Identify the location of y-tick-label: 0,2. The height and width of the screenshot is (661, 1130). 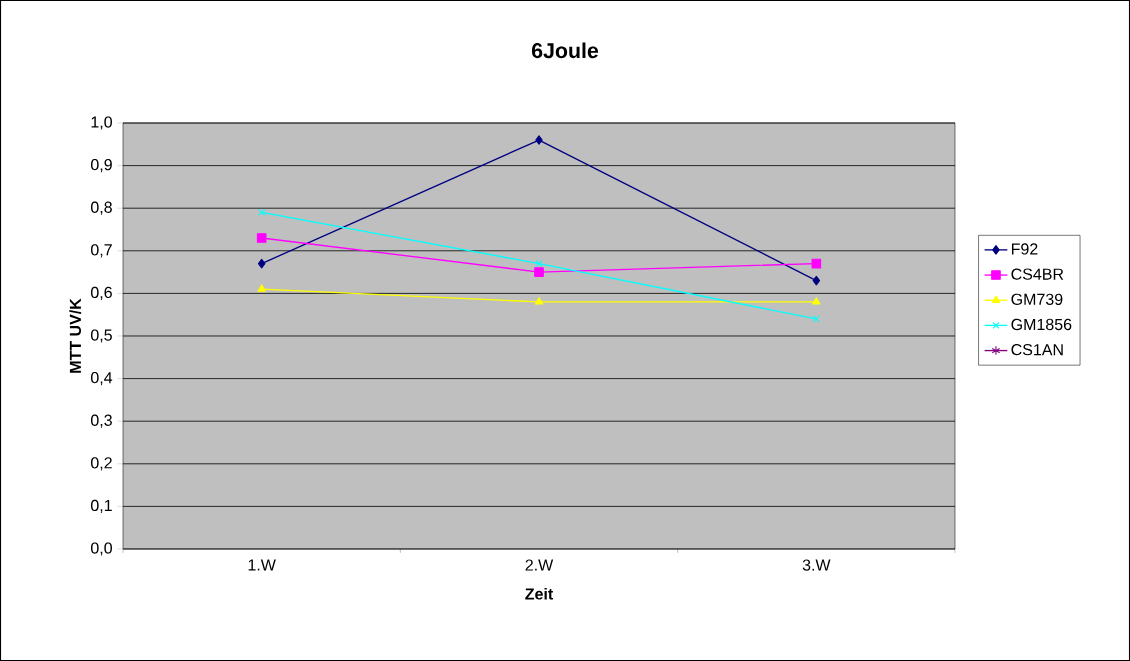
(101, 464).